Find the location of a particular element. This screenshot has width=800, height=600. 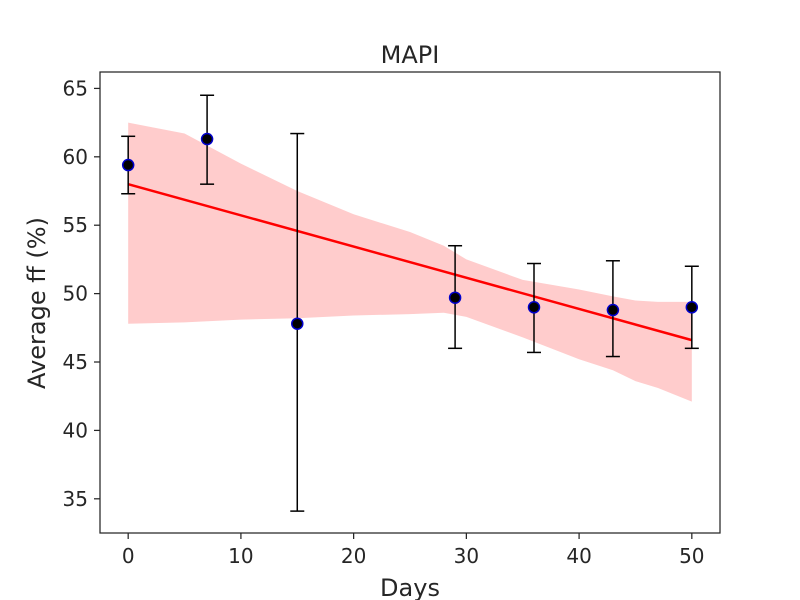

y-axis-ticks: 35 40 45 50 55 60 65 is located at coordinates (81, 293).